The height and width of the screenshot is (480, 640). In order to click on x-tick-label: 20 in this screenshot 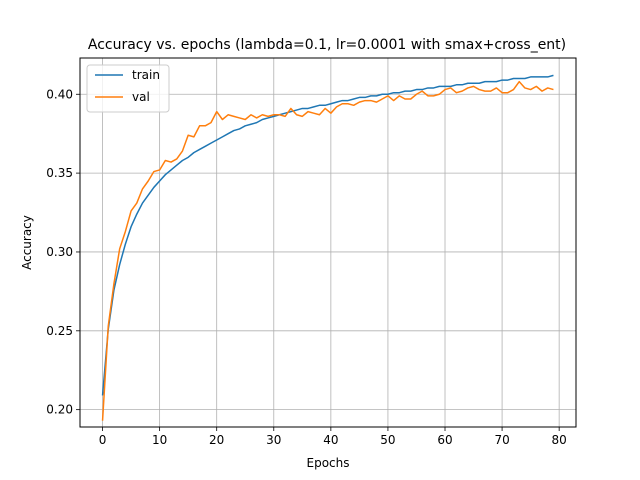, I will do `click(216, 440)`.